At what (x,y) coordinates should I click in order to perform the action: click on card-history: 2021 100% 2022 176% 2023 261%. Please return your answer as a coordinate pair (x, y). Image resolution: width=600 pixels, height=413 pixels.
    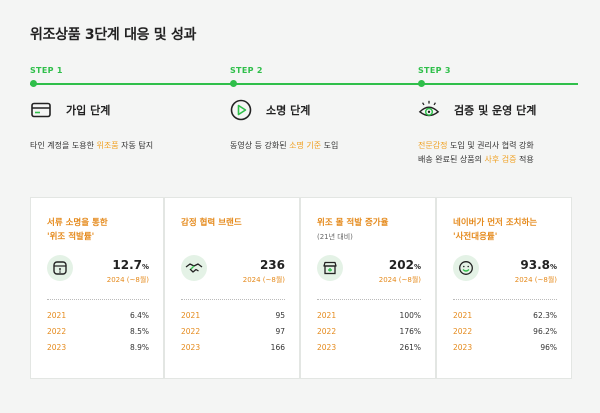
    Looking at the image, I should click on (369, 335).